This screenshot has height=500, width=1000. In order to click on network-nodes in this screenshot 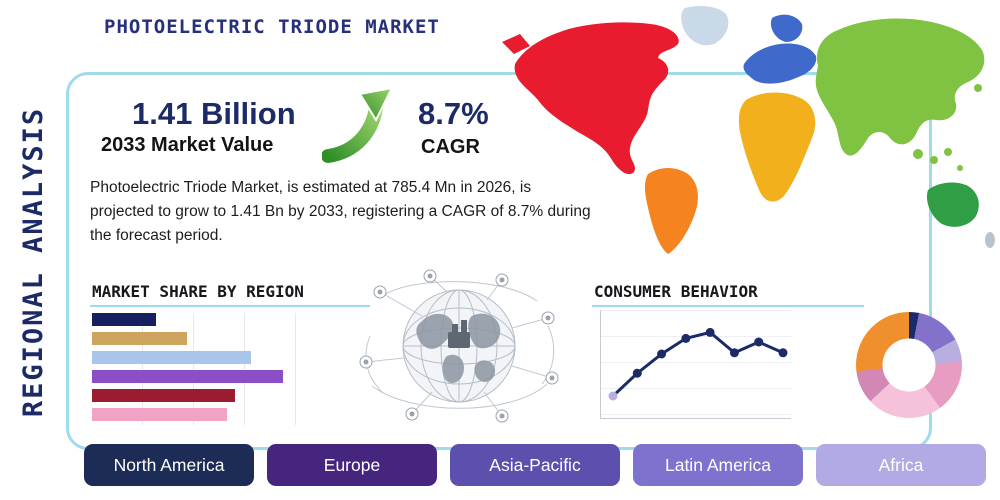, I will do `click(459, 346)`.